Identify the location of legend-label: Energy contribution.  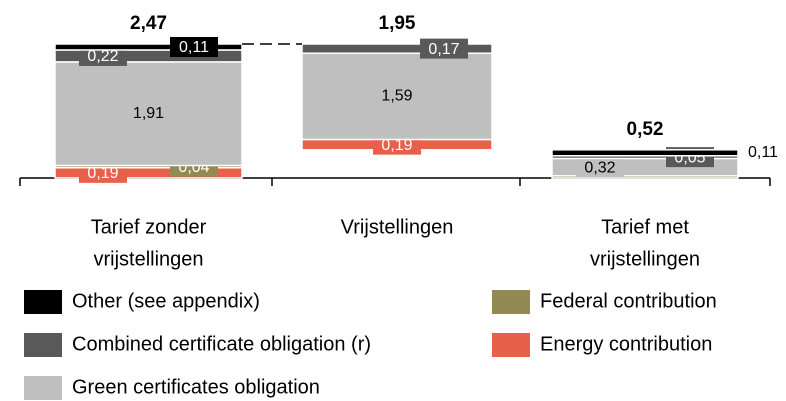
(626, 344).